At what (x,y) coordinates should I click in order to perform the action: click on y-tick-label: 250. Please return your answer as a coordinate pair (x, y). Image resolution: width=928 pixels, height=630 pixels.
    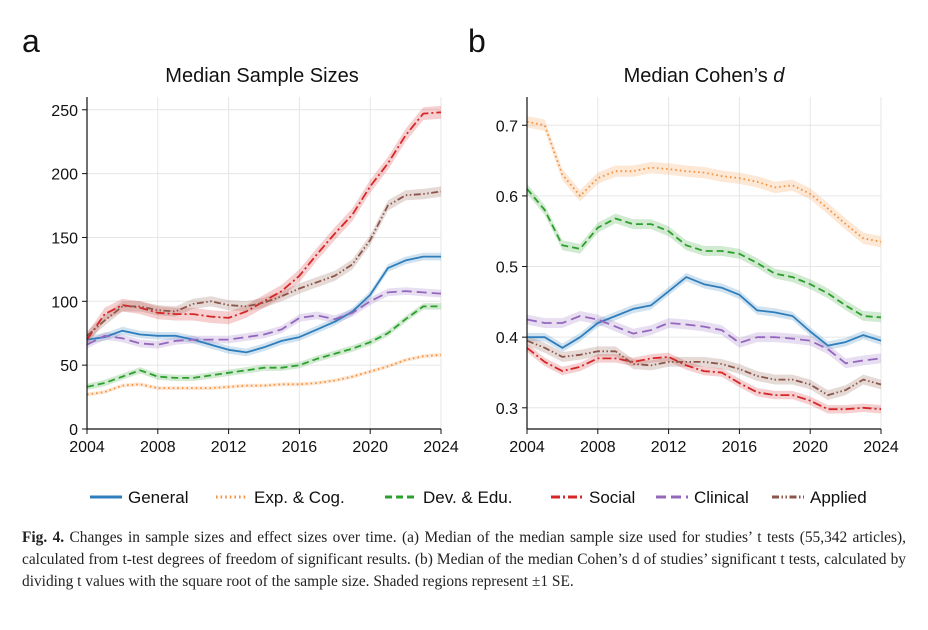
    Looking at the image, I should click on (64, 111).